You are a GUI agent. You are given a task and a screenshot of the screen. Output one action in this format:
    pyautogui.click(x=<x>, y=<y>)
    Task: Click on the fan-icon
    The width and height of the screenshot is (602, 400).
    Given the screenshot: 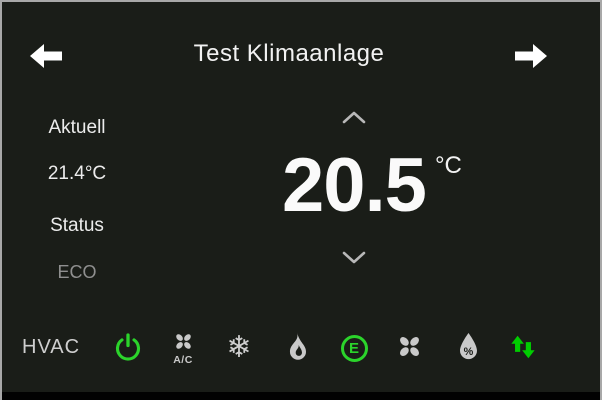 What is the action you would take?
    pyautogui.click(x=409, y=348)
    